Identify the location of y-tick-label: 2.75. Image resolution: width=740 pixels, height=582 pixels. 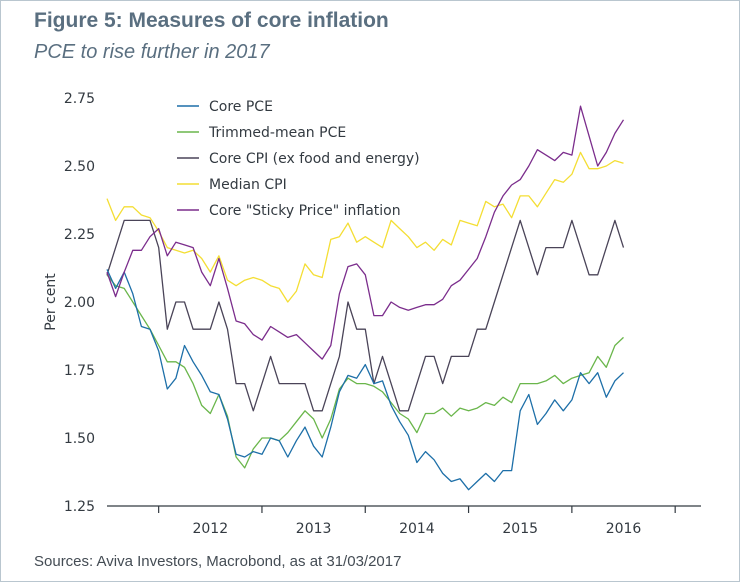
(79, 99).